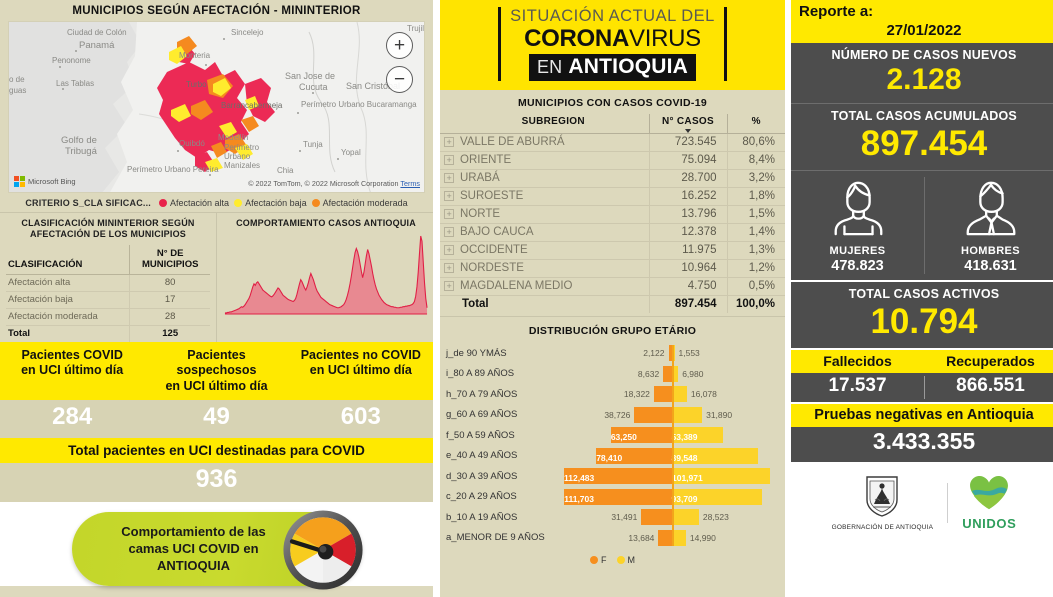 Image resolution: width=1053 pixels, height=597 pixels. I want to click on comportamiento-area-chart, so click(326, 273).